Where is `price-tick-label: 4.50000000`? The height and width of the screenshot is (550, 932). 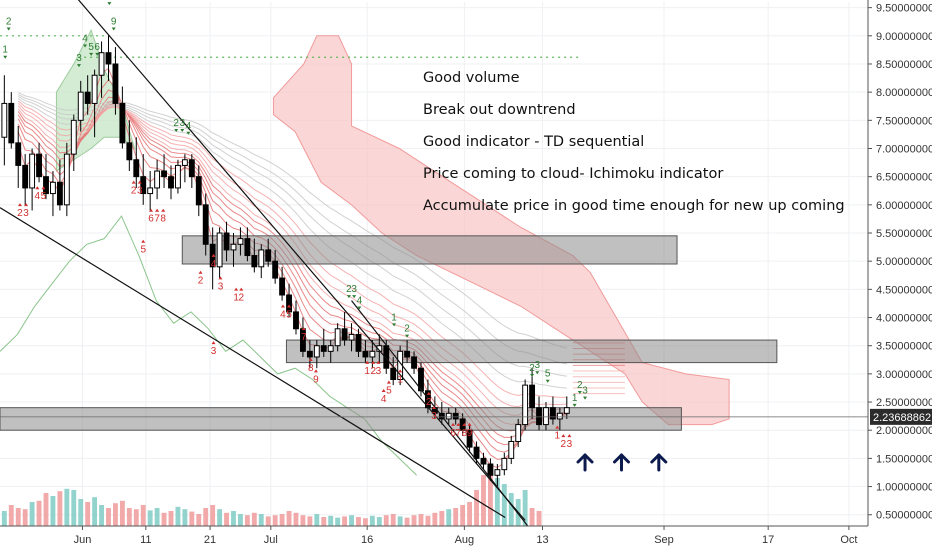
price-tick-label: 4.50000000 is located at coordinates (904, 290).